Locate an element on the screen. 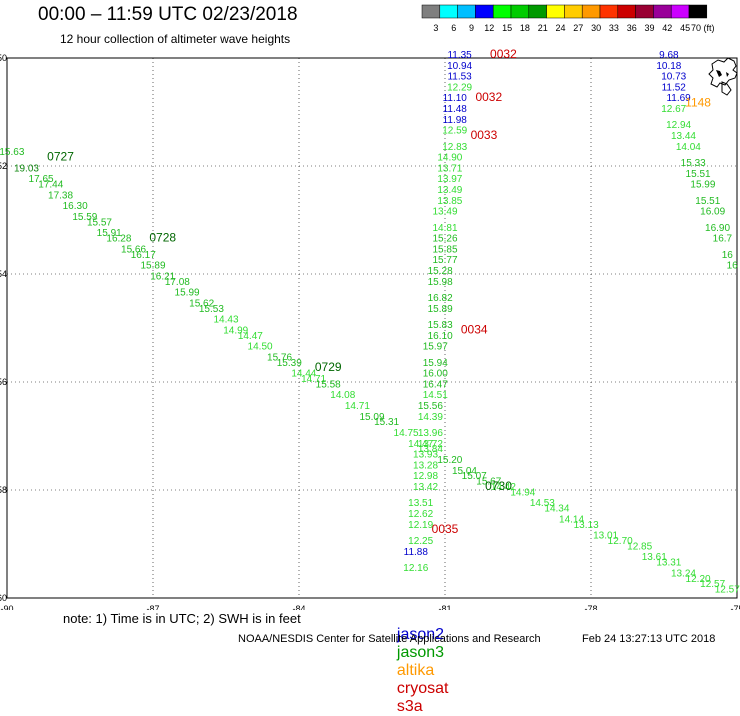 Image resolution: width=740 pixels, height=716 pixels. scale-tick-label: 70 (ft) is located at coordinates (703, 28).